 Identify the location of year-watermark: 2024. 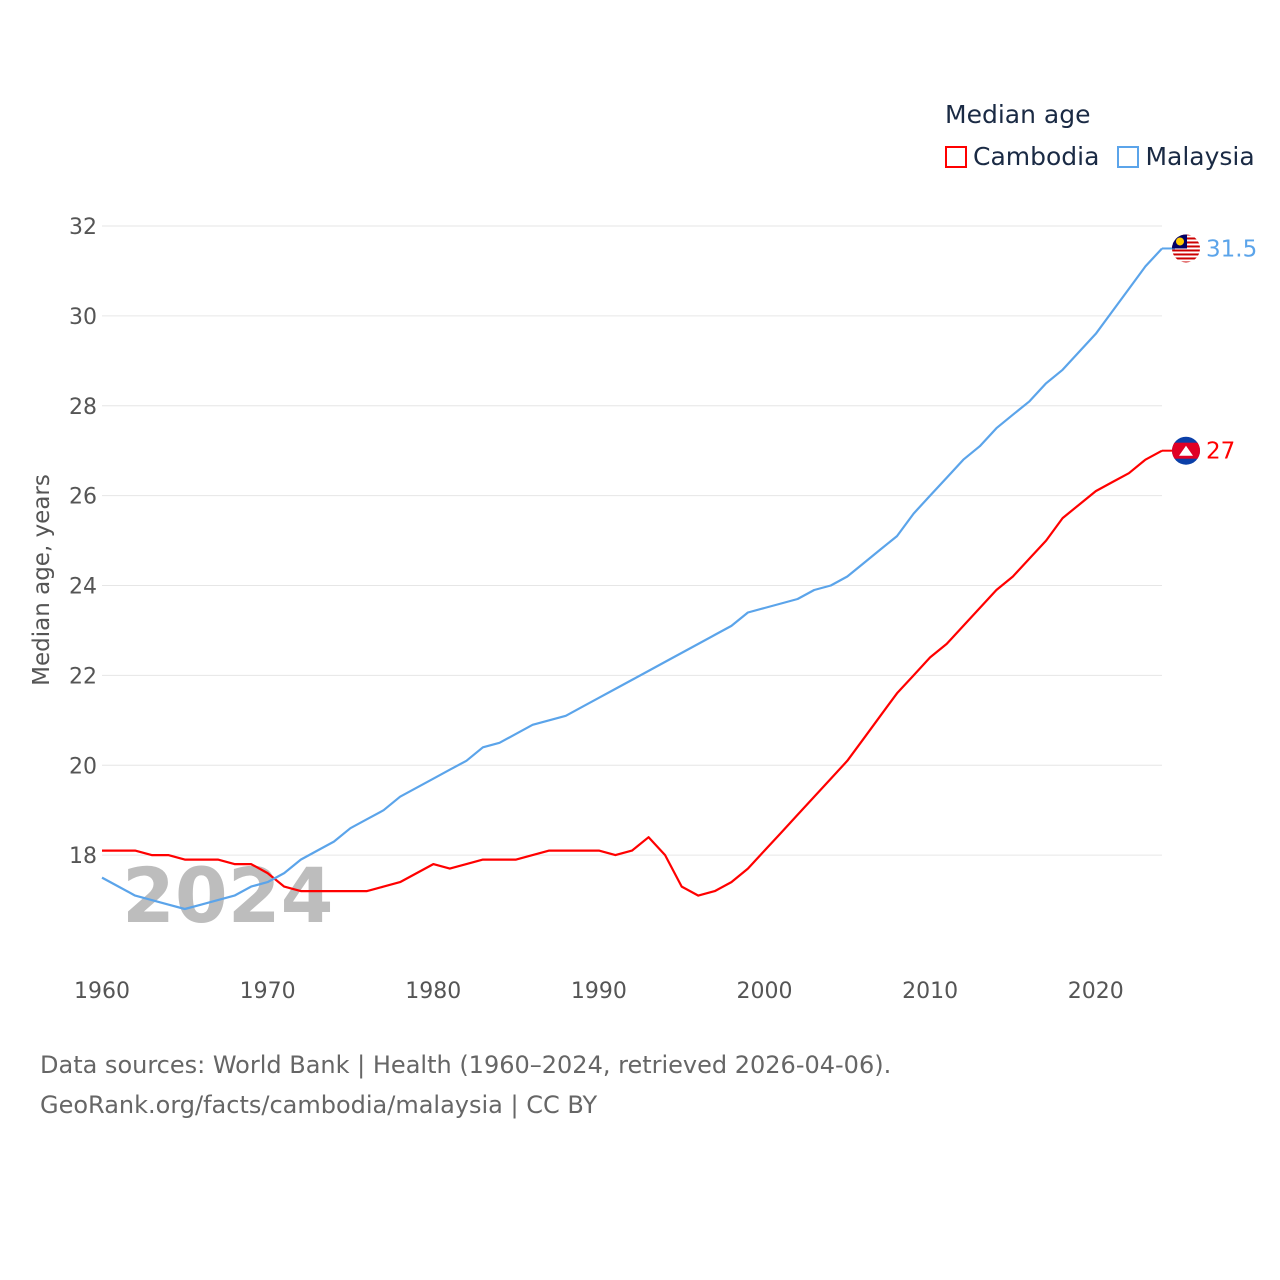
(228, 895).